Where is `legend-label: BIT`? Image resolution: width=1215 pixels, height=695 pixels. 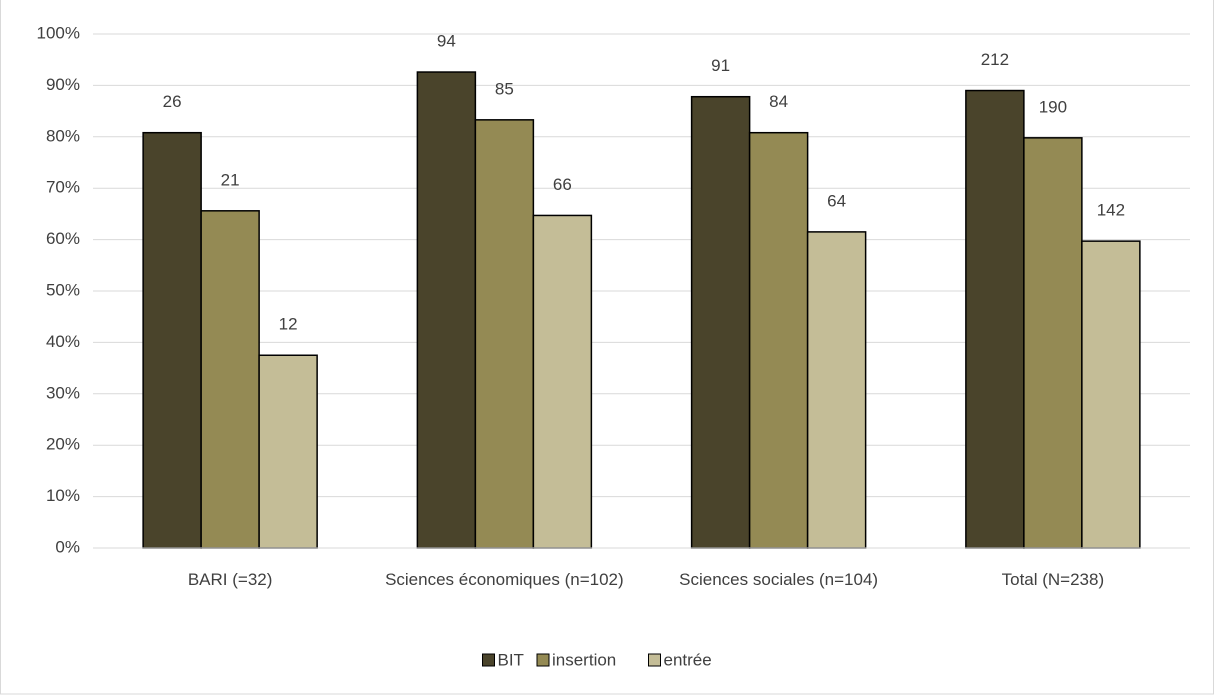
legend-label: BIT is located at coordinates (511, 659).